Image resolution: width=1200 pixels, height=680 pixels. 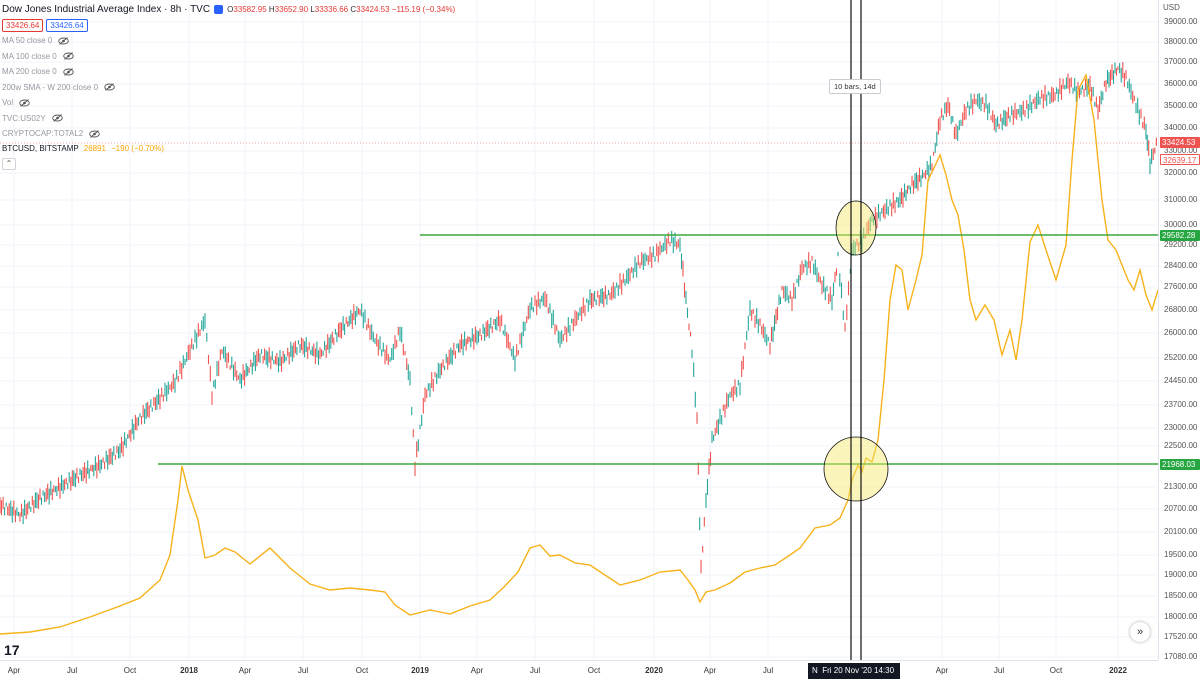 I want to click on indicator-label: MA 100 close 0, so click(x=29, y=56).